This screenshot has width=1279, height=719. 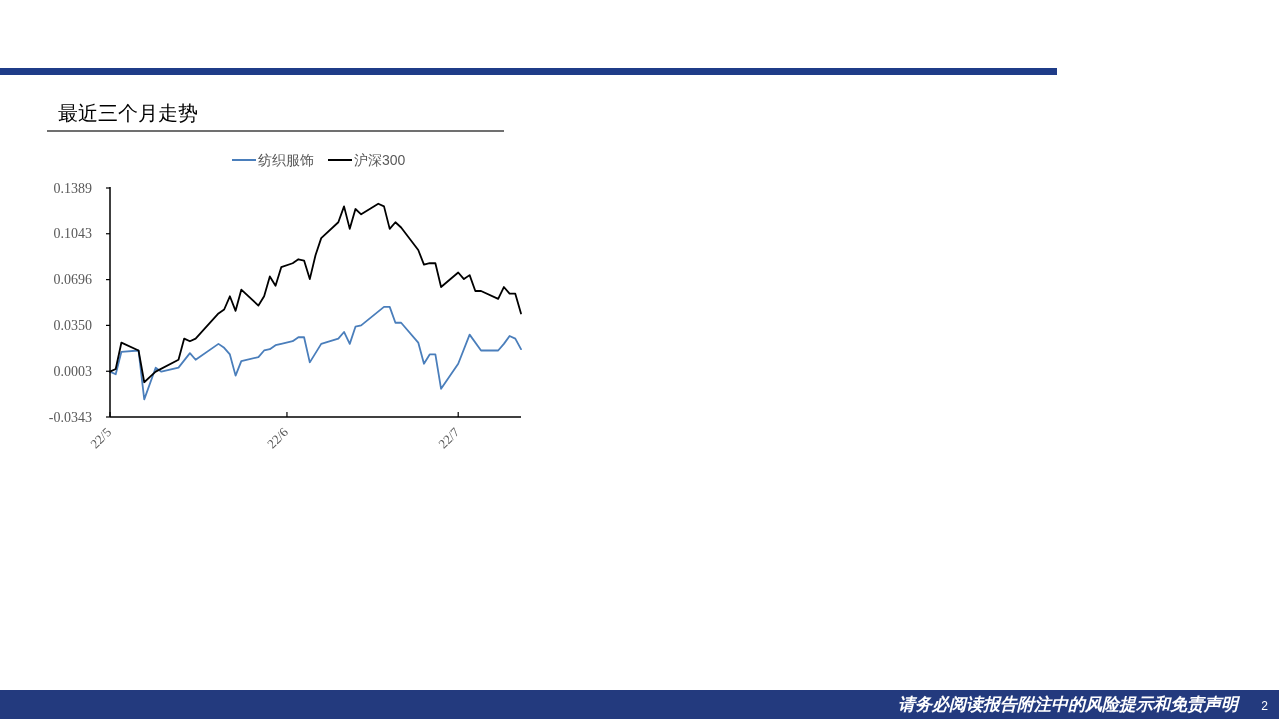 I want to click on text: 2, so click(x=1265, y=706).